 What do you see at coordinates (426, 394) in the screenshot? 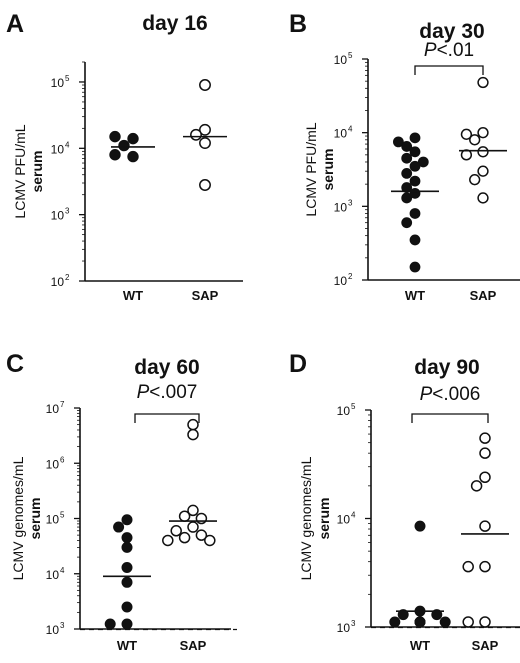
I see `p-value-italic: P` at bounding box center [426, 394].